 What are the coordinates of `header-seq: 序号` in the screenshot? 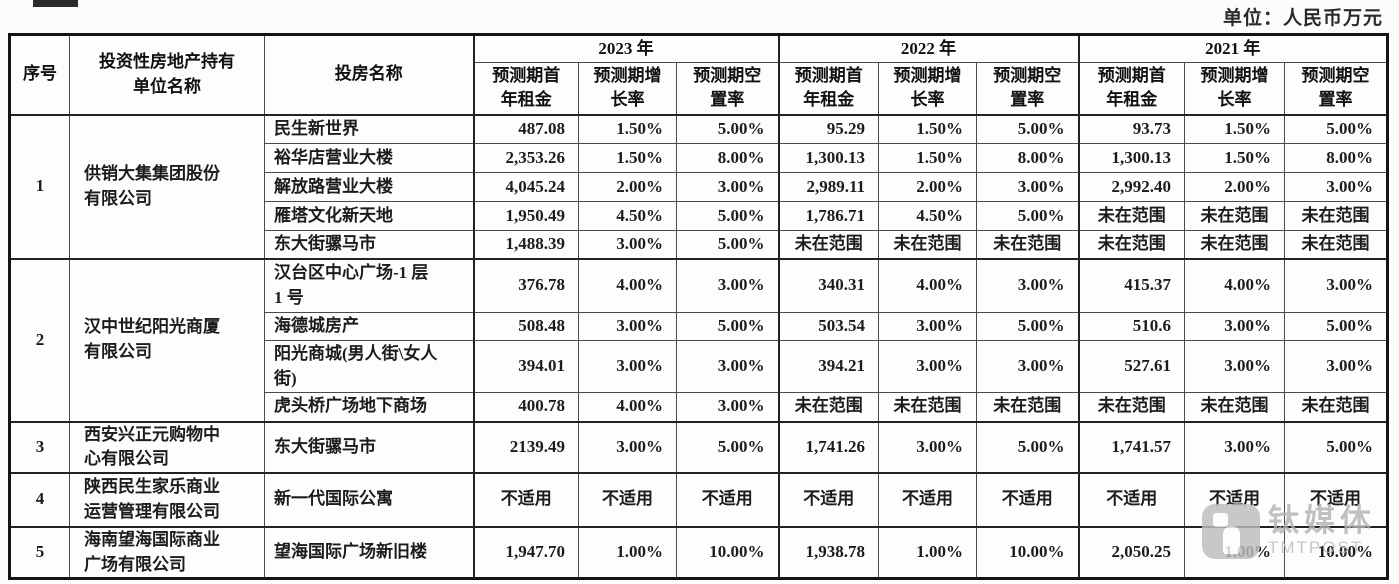 It's located at (39, 74).